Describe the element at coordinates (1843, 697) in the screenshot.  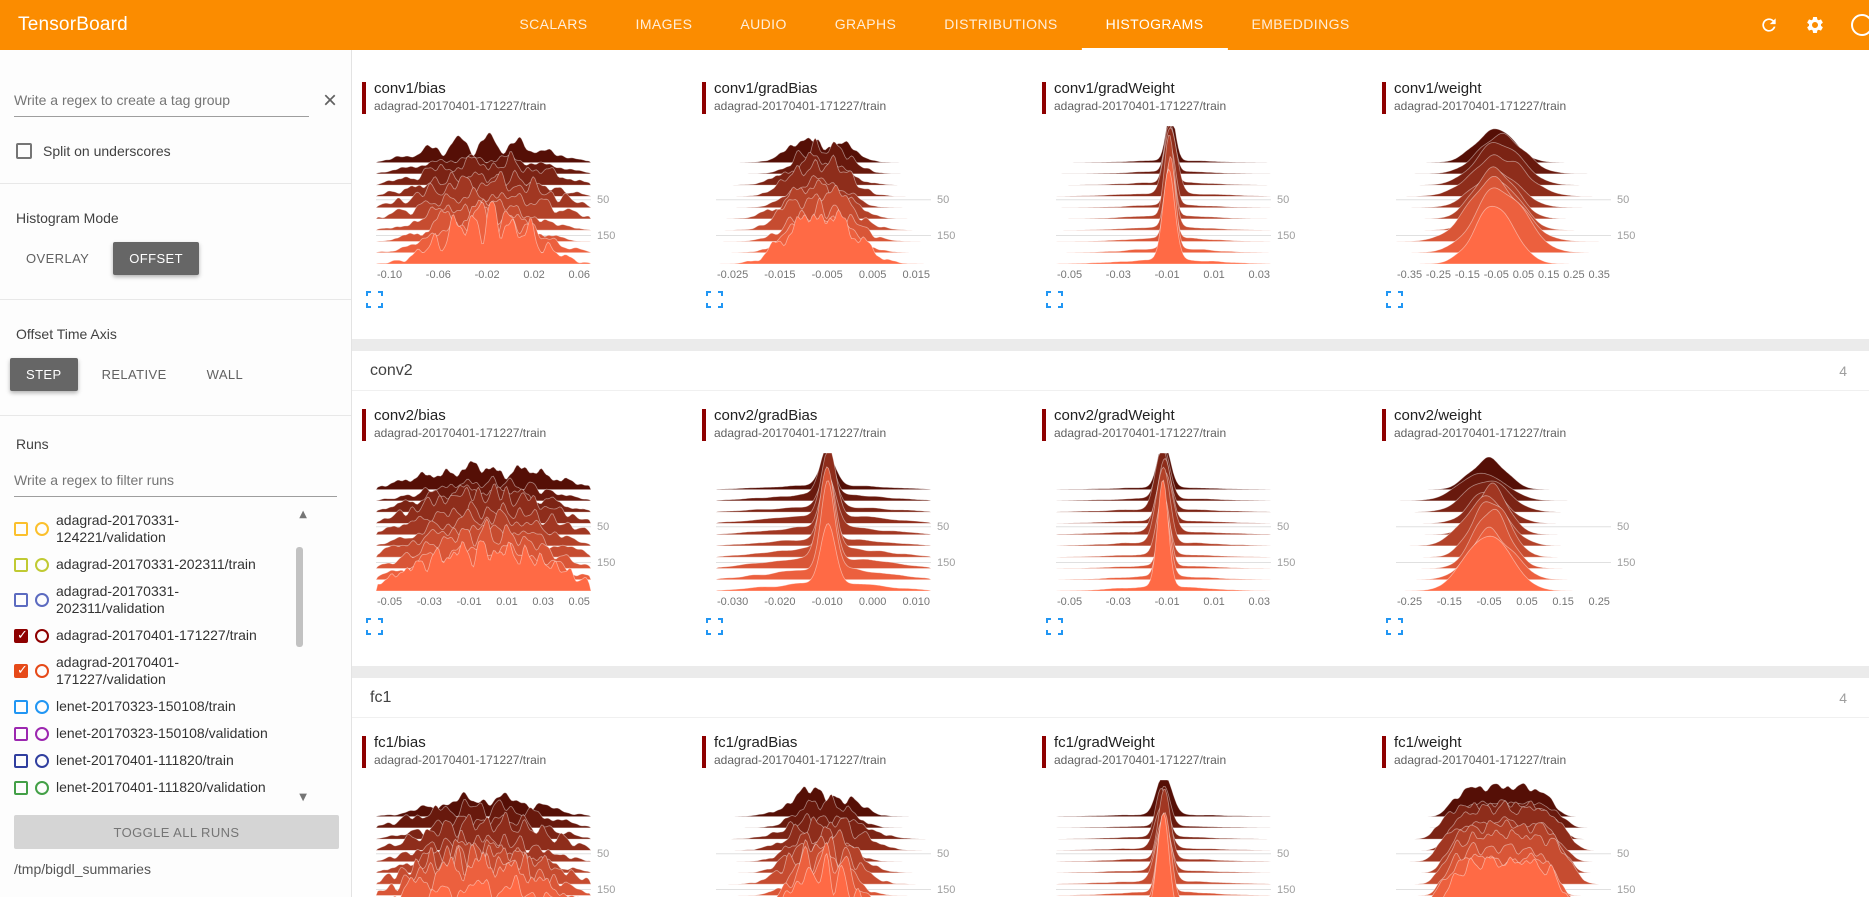
I see `section-count: 4` at that location.